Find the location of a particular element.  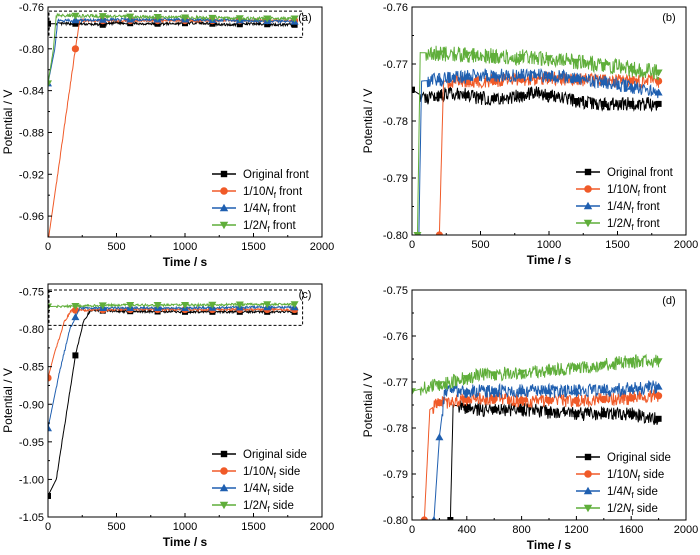

legend-label: 1/10Nf side is located at coordinates (271, 473).